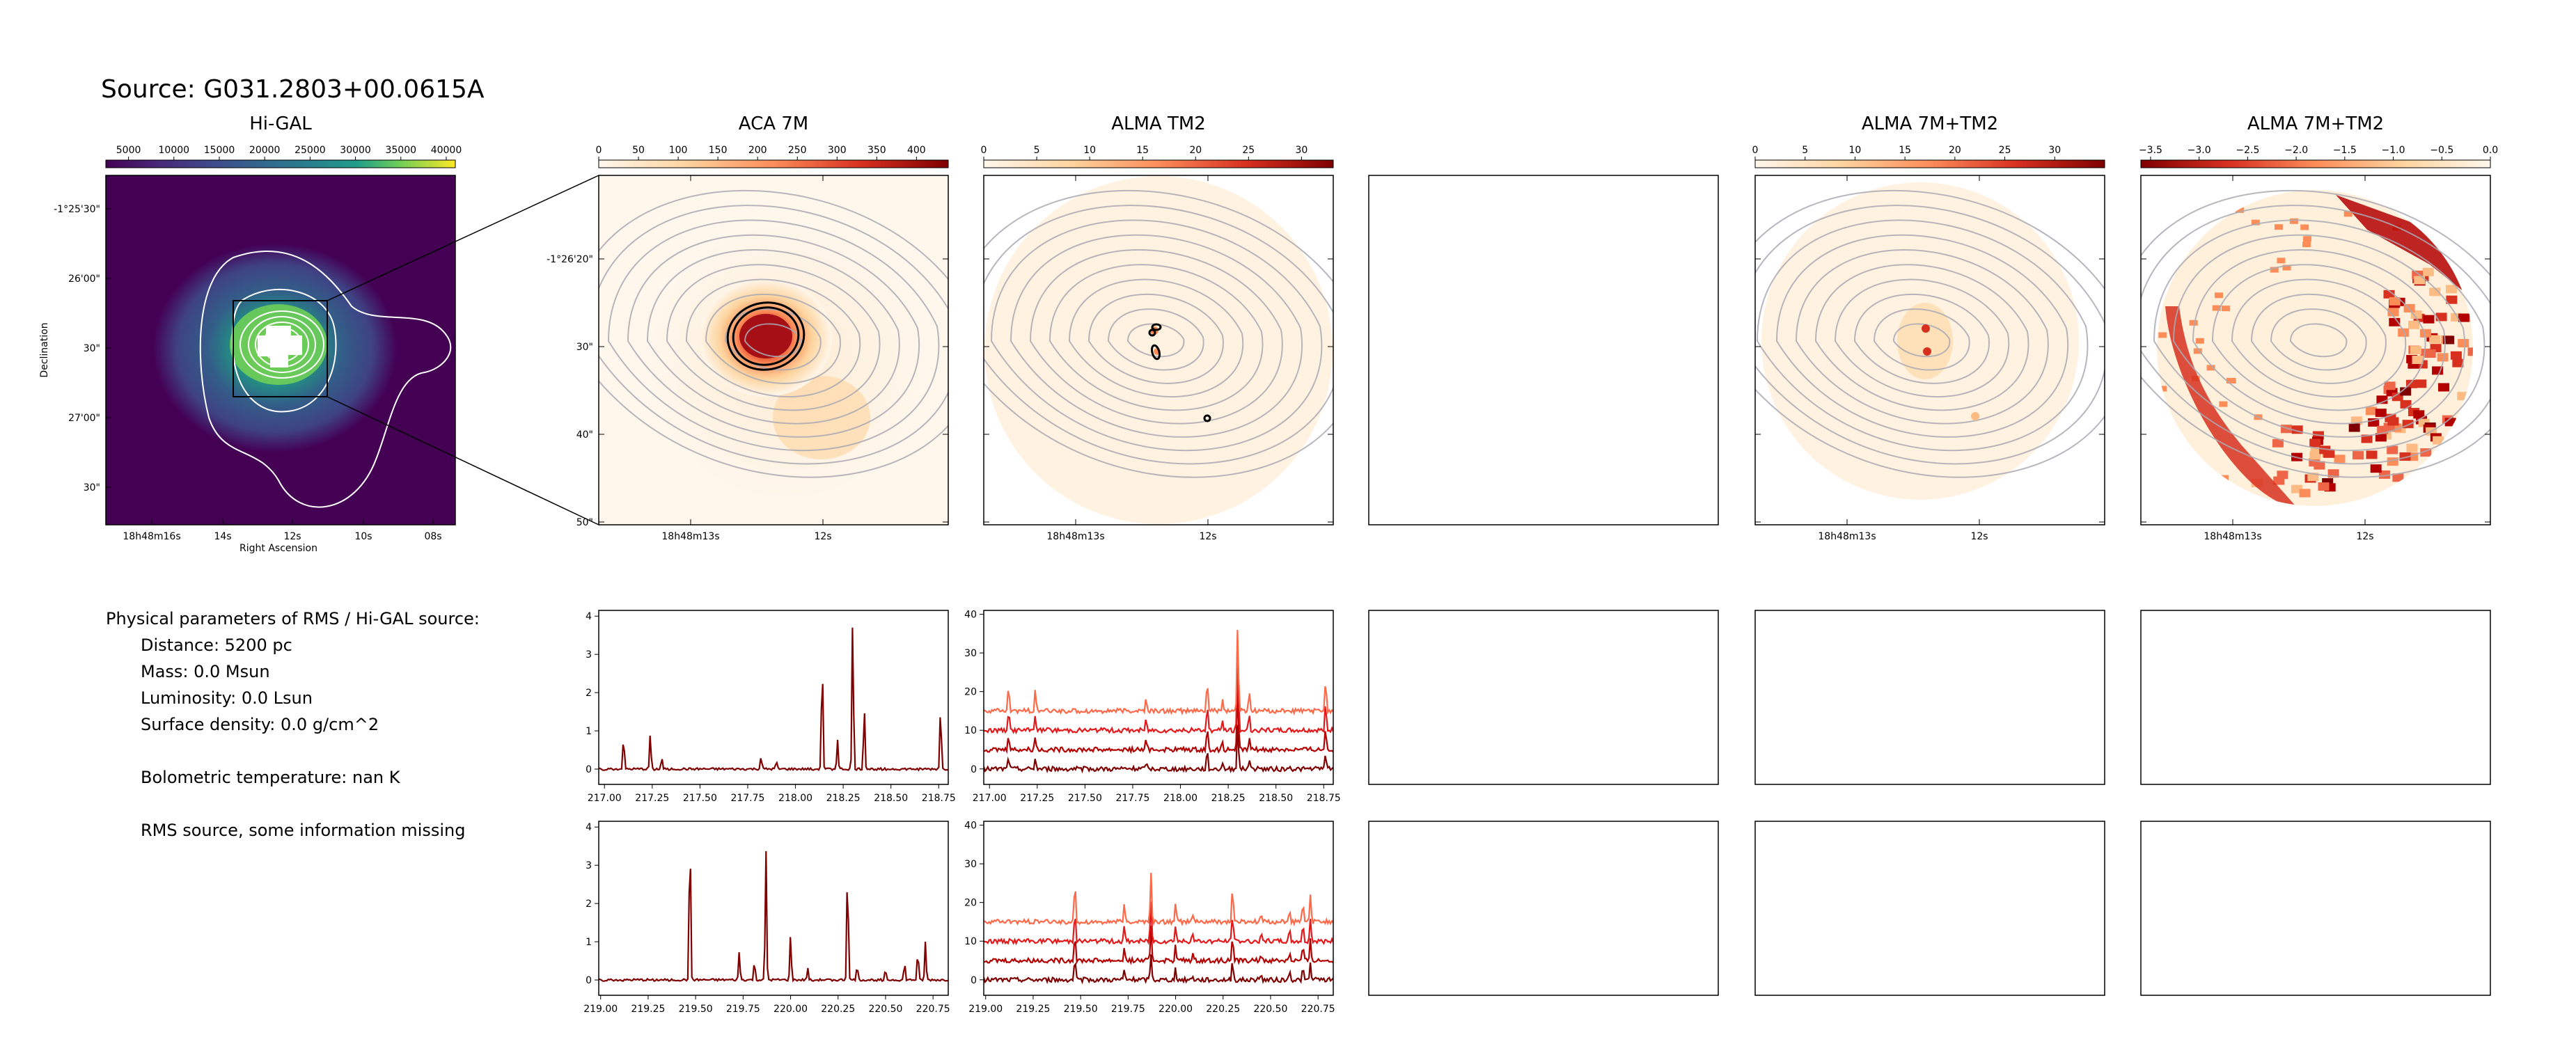 Image resolution: width=2576 pixels, height=1044 pixels. I want to click on x-tick-label: 218.50, so click(891, 798).